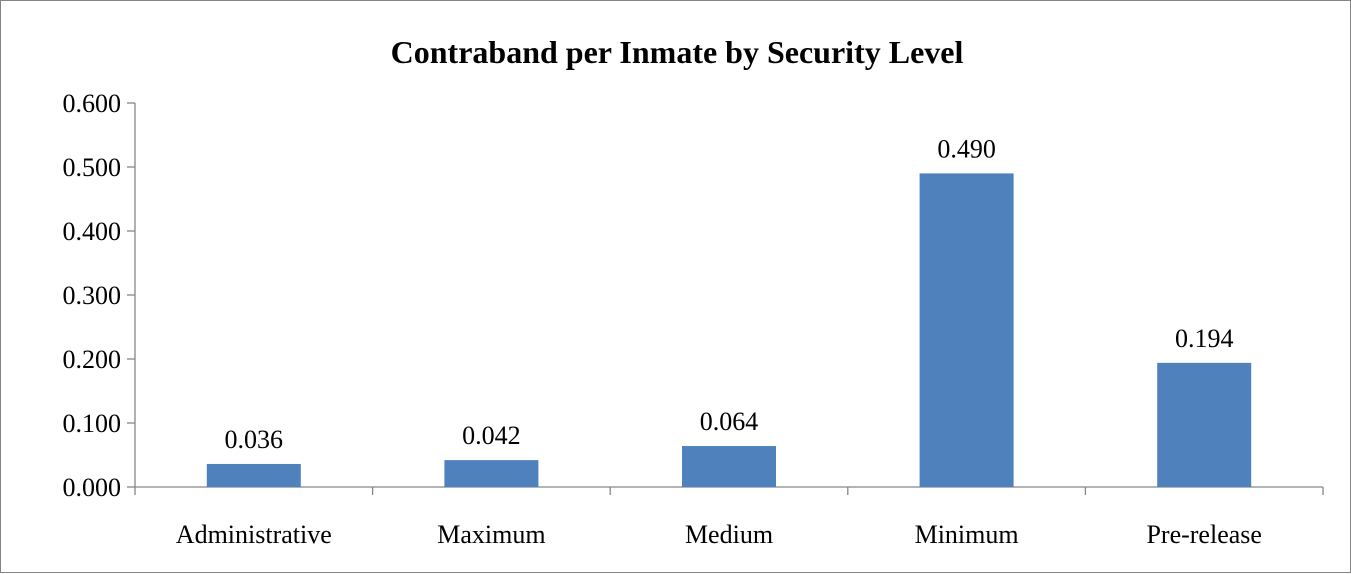 Image resolution: width=1351 pixels, height=574 pixels. What do you see at coordinates (92, 103) in the screenshot?
I see `y-tick-label: 0.600` at bounding box center [92, 103].